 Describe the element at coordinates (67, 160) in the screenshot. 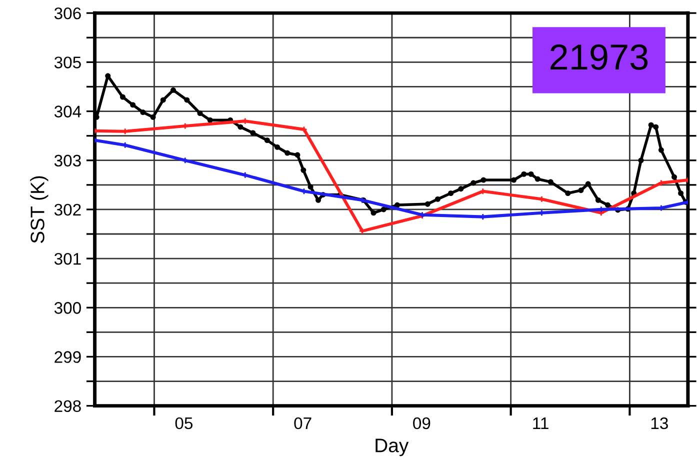

I see `y-tick-label: 303` at that location.